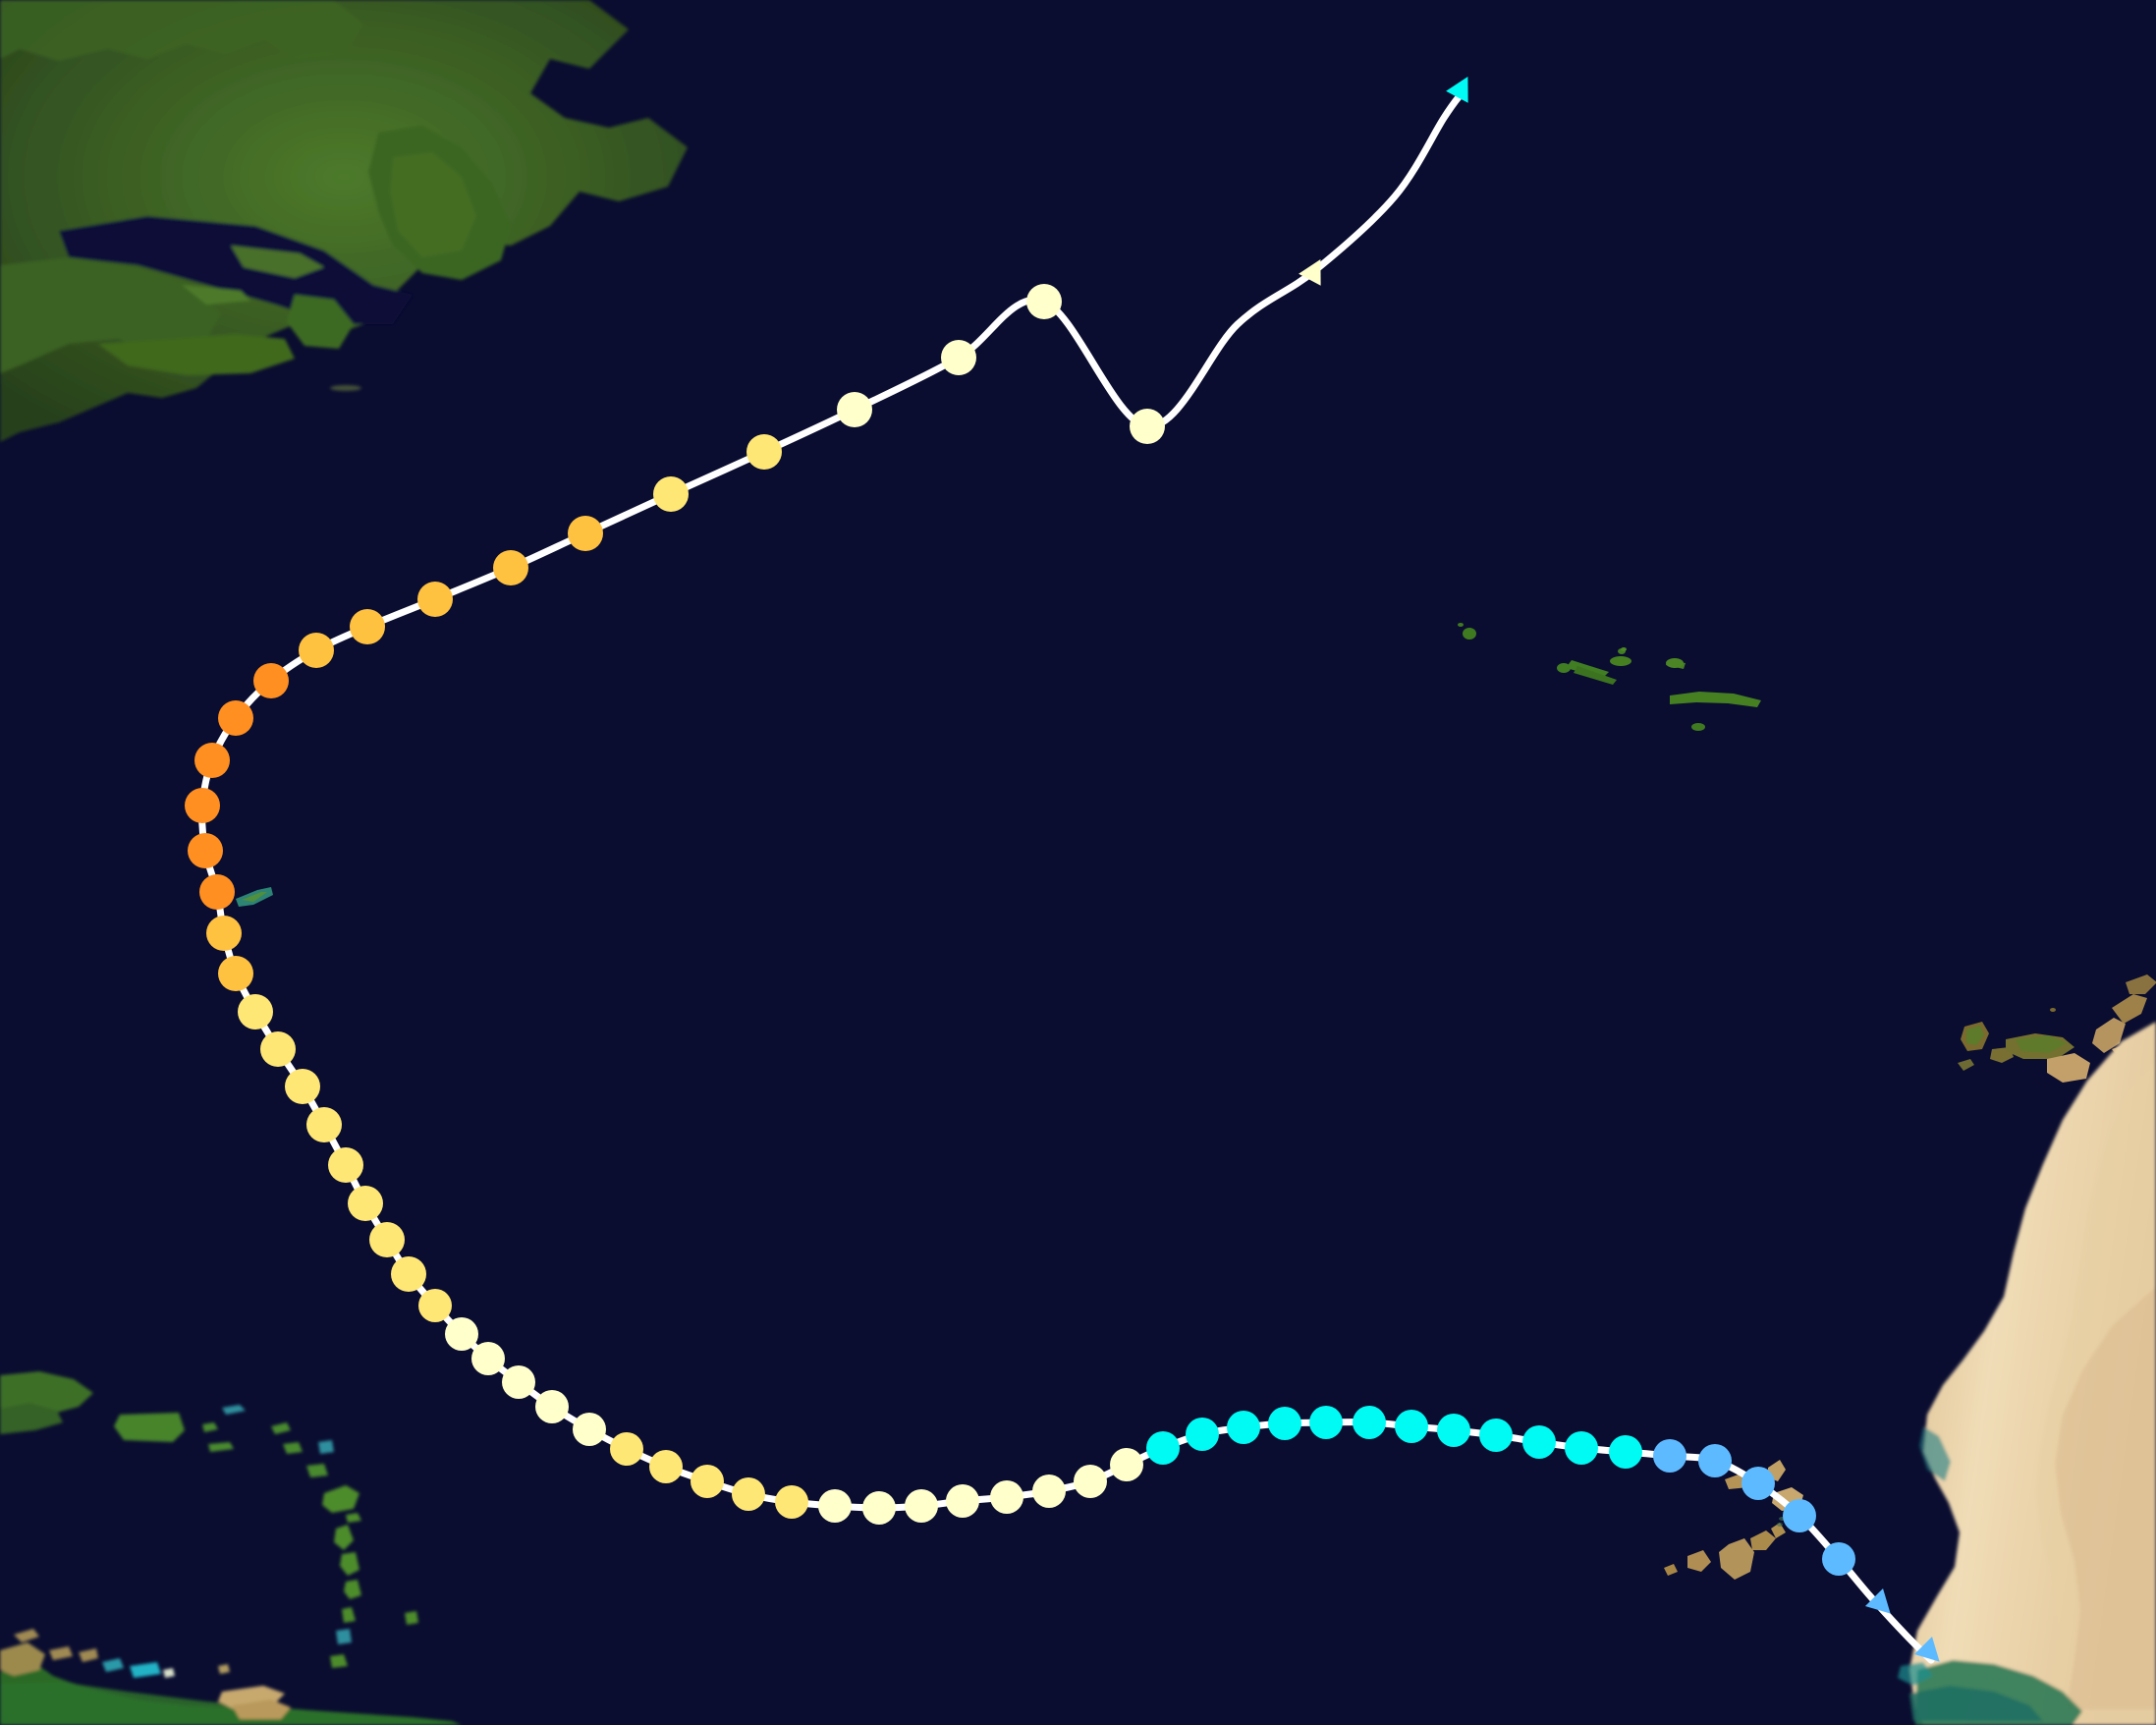 This screenshot has width=2156, height=1725. I want to click on caribbean-islands, so click(231, 1548).